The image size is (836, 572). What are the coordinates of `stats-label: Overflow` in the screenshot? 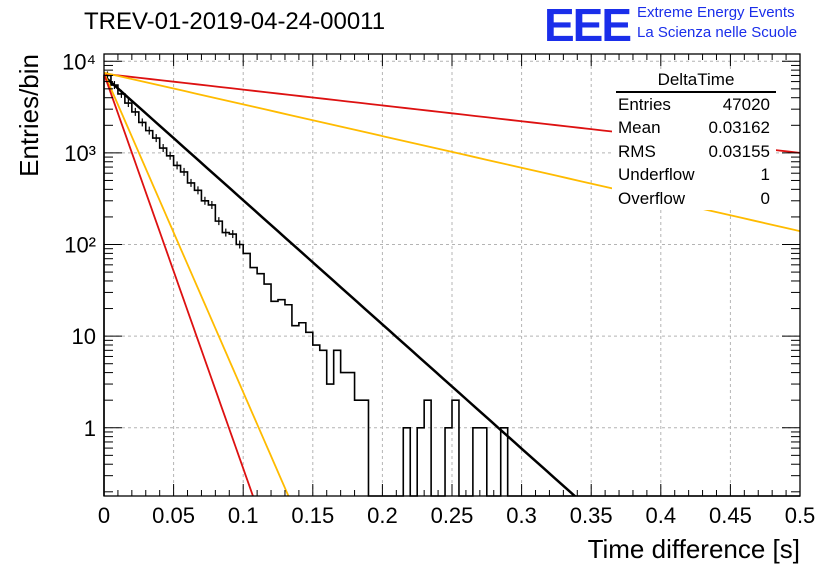 It's located at (652, 198).